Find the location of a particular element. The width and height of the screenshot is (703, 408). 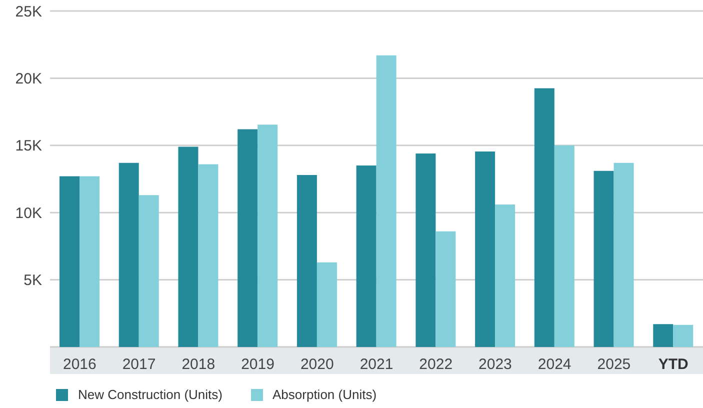

x-tick-label: 2020 is located at coordinates (317, 364).